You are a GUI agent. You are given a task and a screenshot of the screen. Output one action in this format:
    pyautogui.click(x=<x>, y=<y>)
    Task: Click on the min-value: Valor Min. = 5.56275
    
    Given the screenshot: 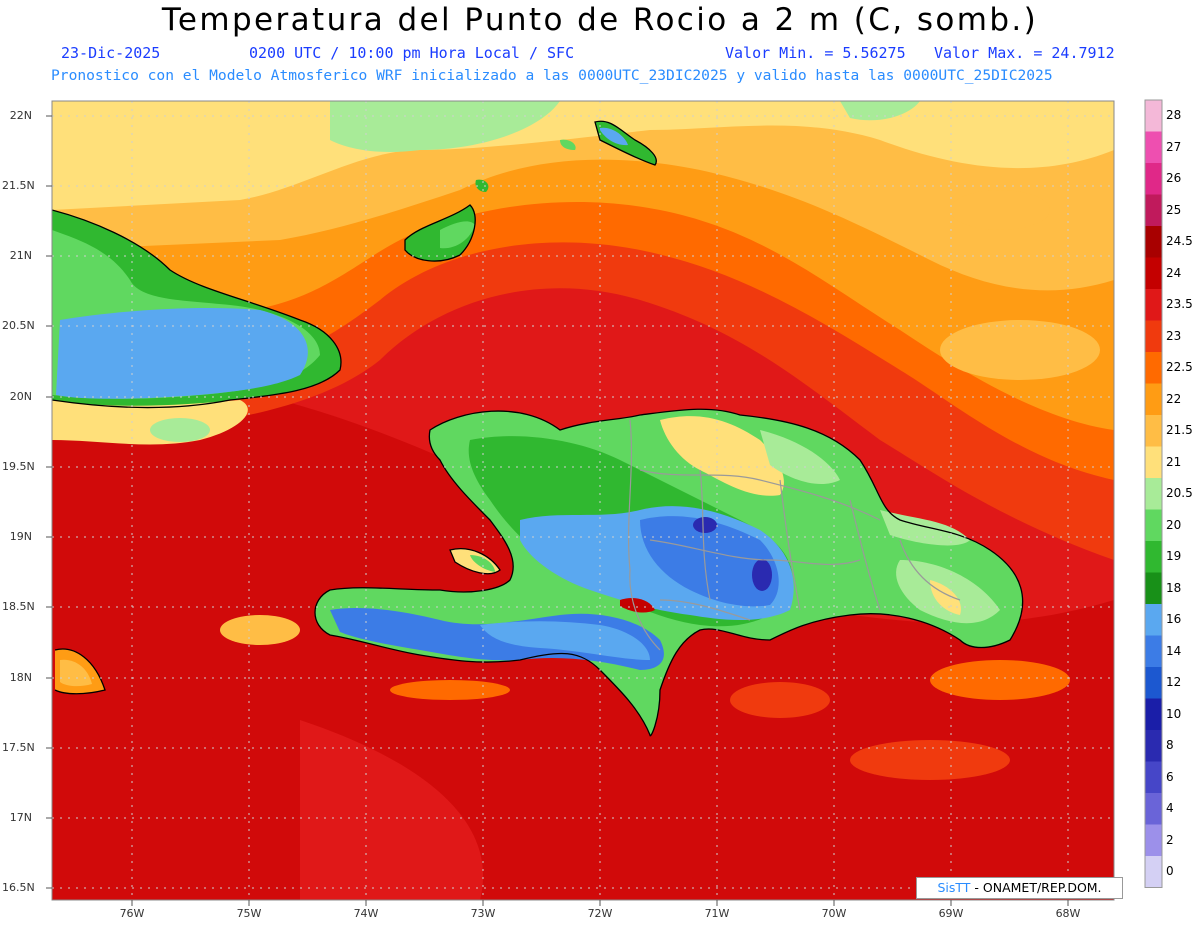 What is the action you would take?
    pyautogui.click(x=815, y=53)
    